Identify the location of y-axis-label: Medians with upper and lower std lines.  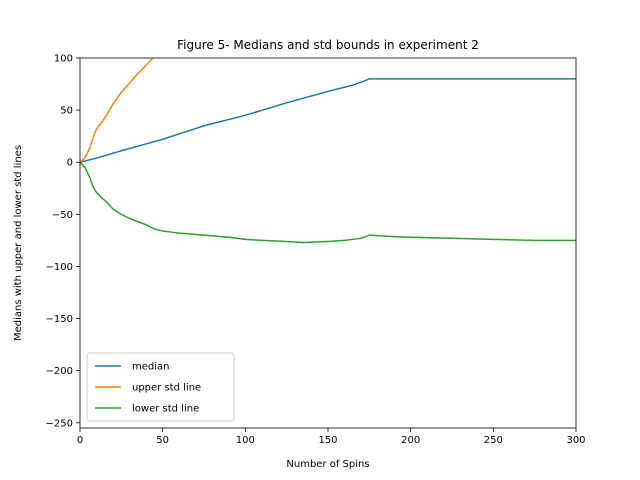
(18, 243).